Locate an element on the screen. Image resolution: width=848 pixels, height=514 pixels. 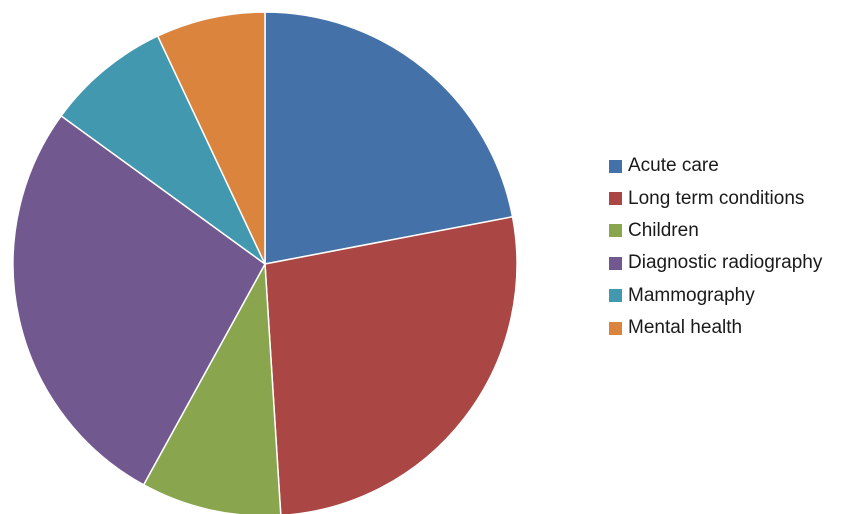
pie-slice-acute-care is located at coordinates (389, 138).